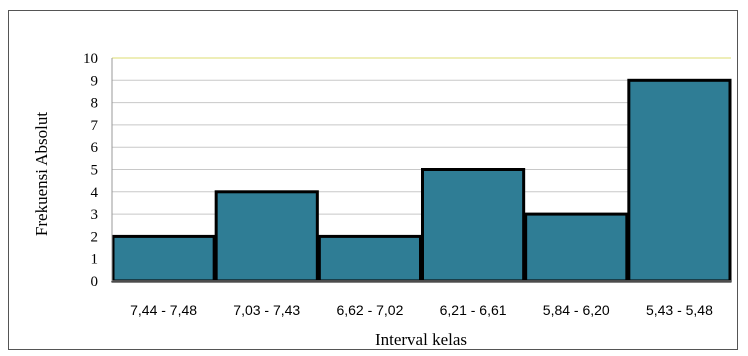  Describe the element at coordinates (95, 260) in the screenshot. I see `y-tick-label: 1` at that location.